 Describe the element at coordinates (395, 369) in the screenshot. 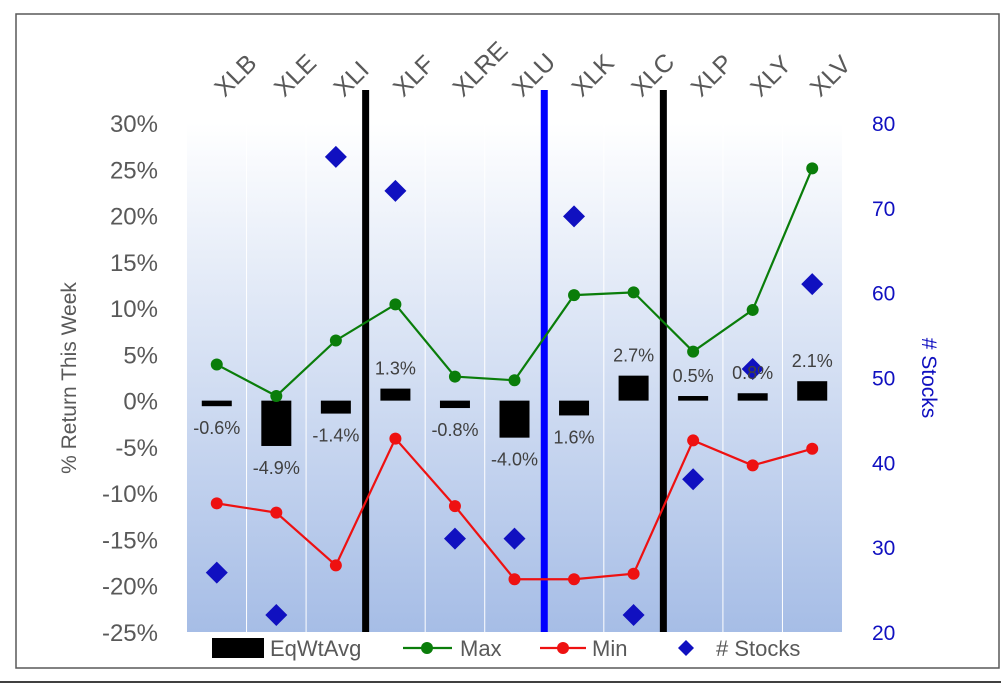

I see `data-label: 1.3%` at that location.